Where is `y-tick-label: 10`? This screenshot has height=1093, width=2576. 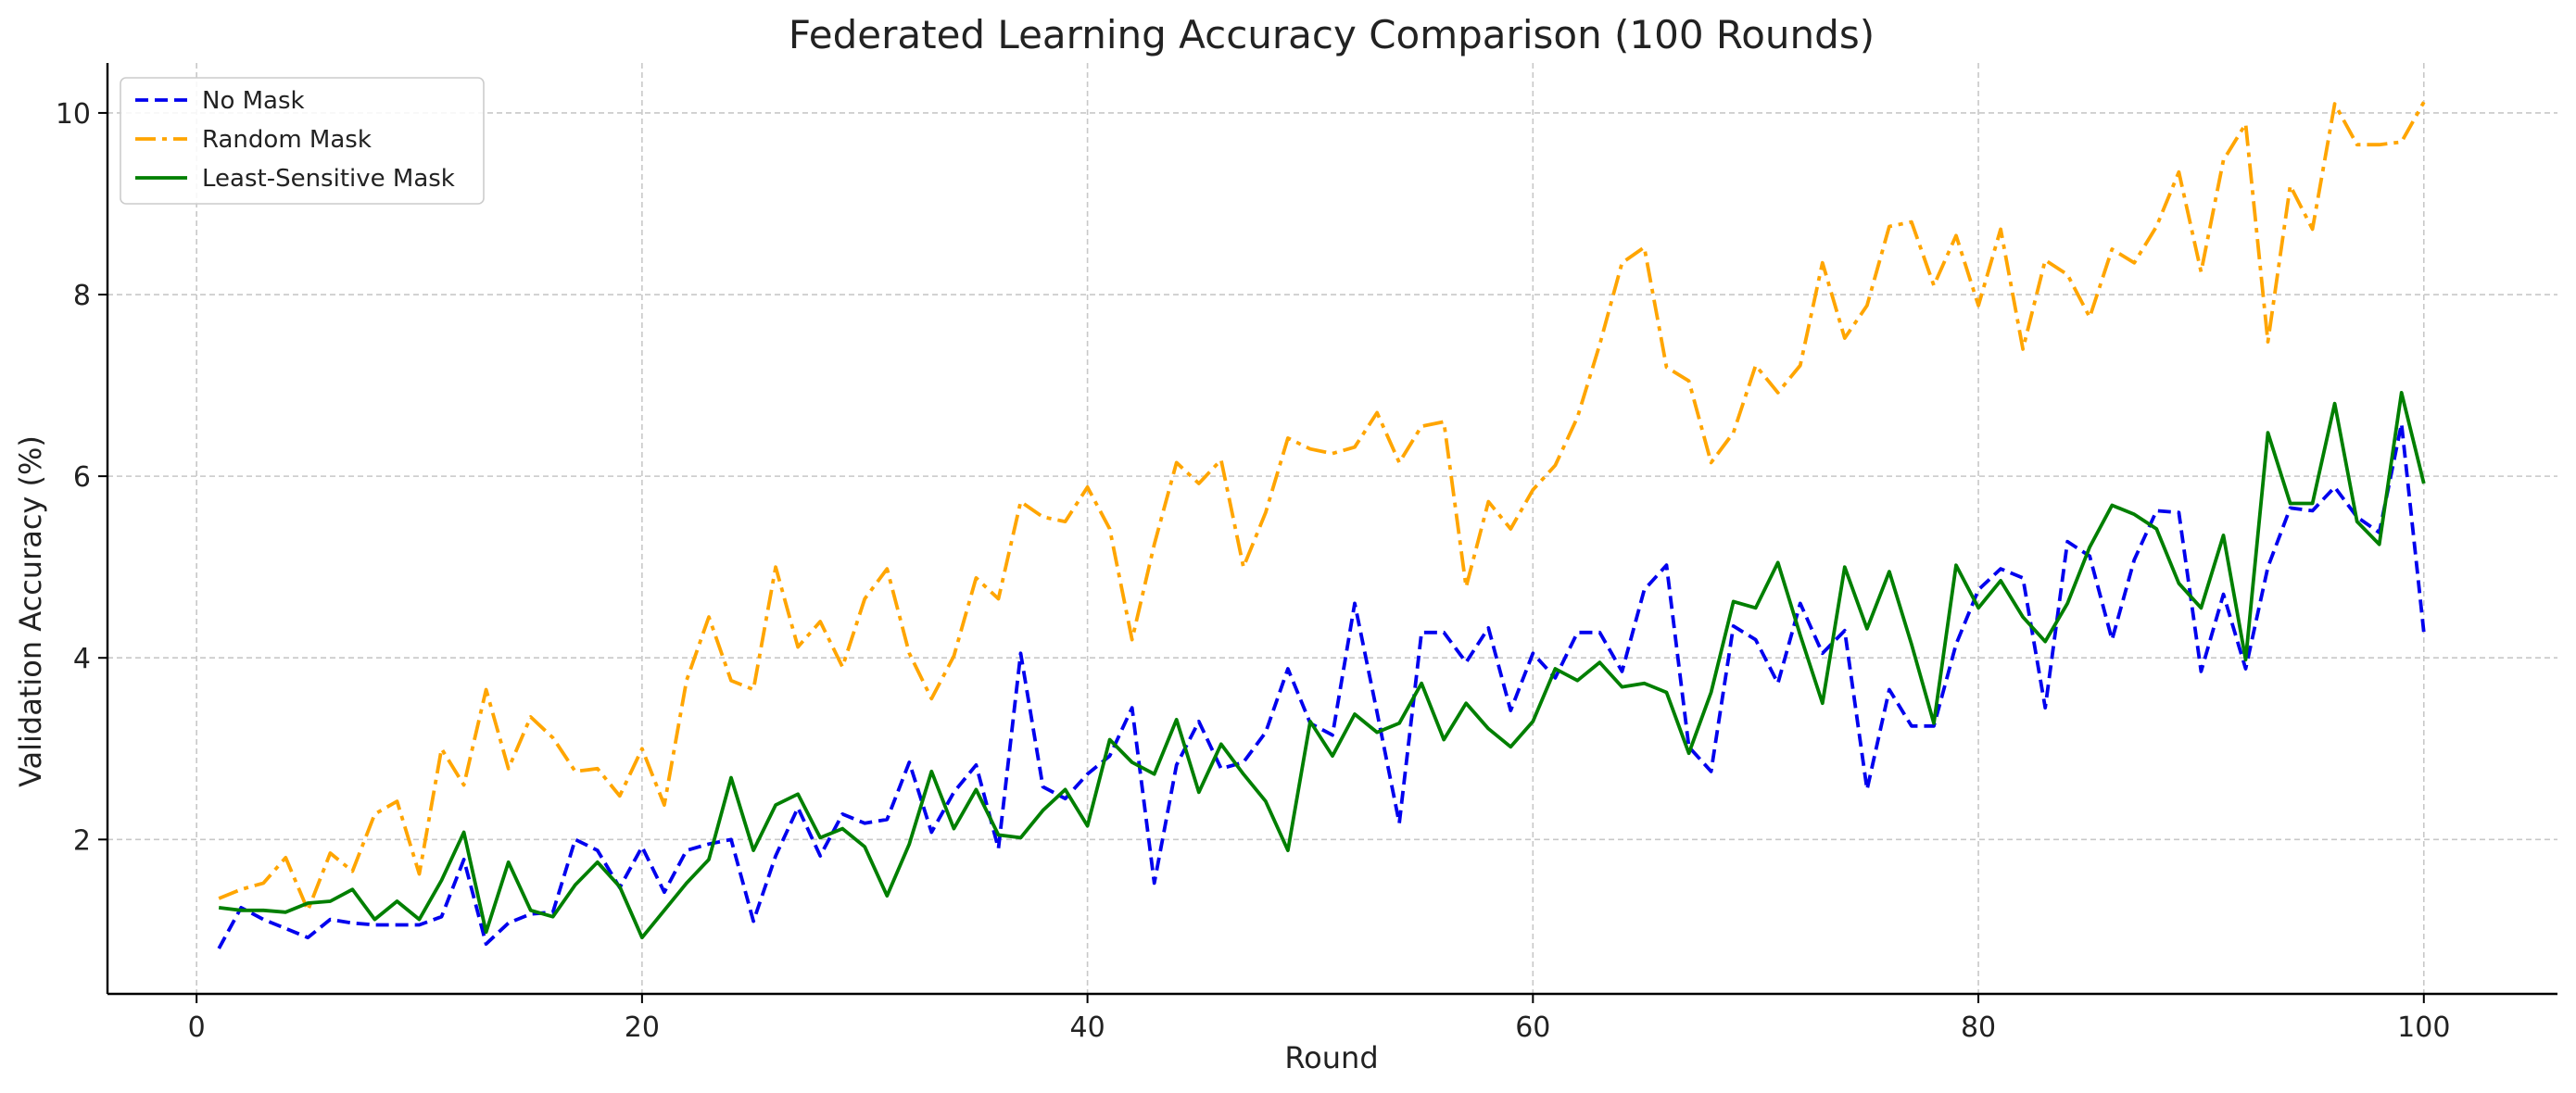 y-tick-label: 10 is located at coordinates (73, 114).